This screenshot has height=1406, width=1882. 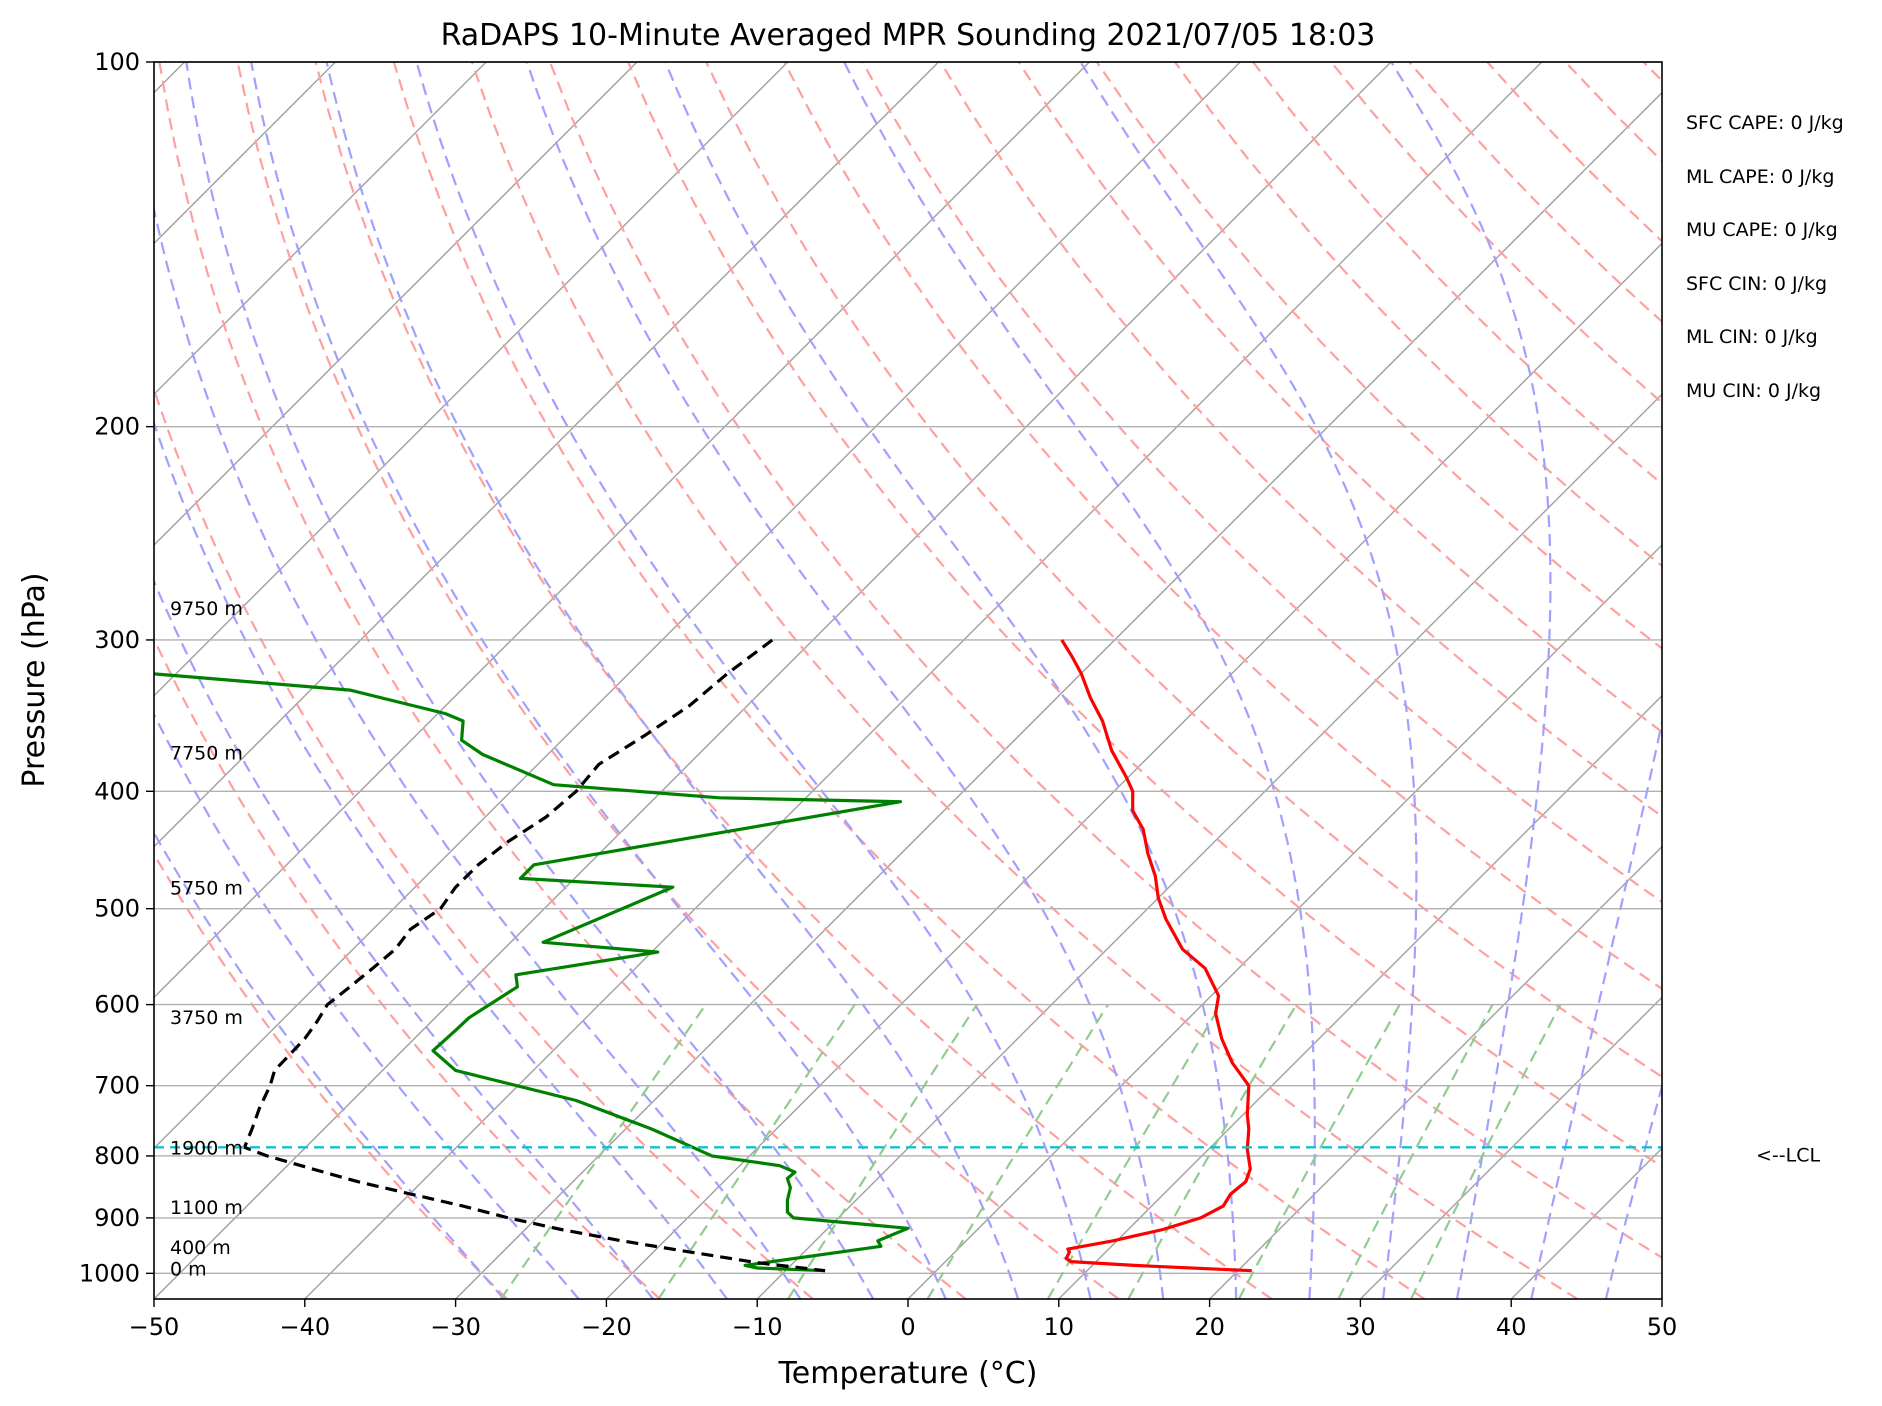 What do you see at coordinates (304, 1327) in the screenshot?
I see `x-tick-label: −40` at bounding box center [304, 1327].